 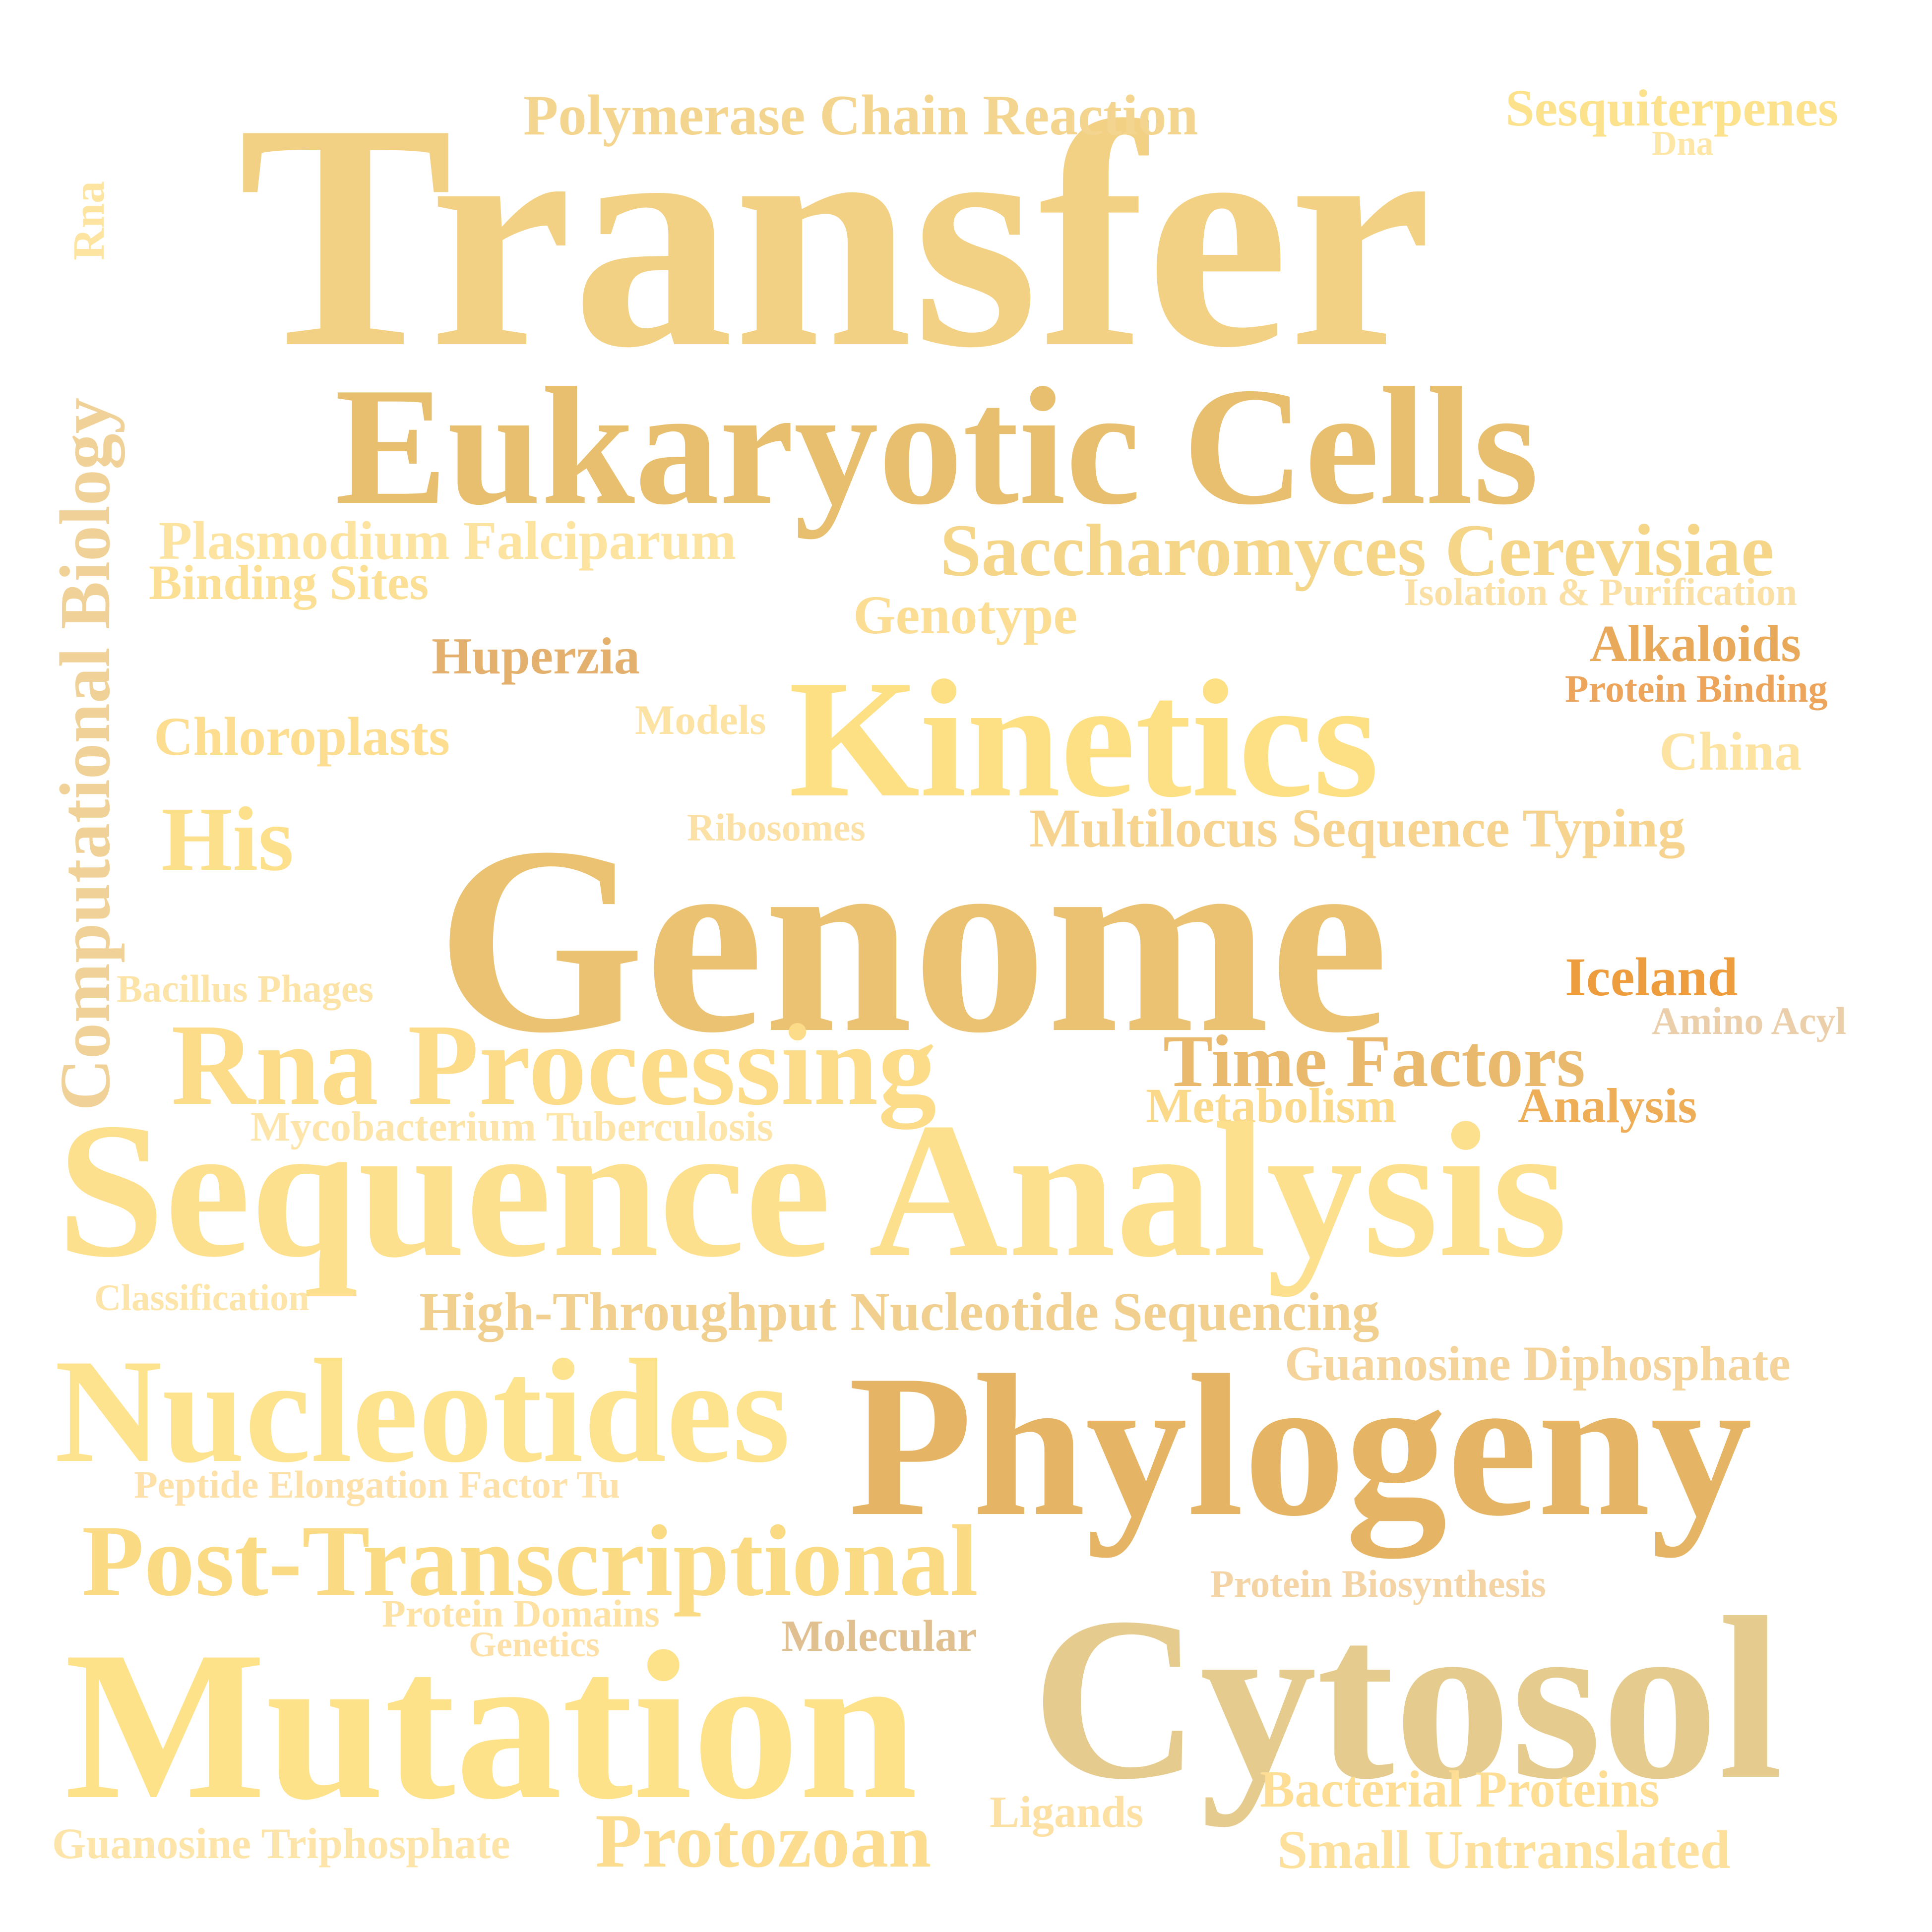 What do you see at coordinates (764, 1840) in the screenshot?
I see `word-protozoan: Protozoan` at bounding box center [764, 1840].